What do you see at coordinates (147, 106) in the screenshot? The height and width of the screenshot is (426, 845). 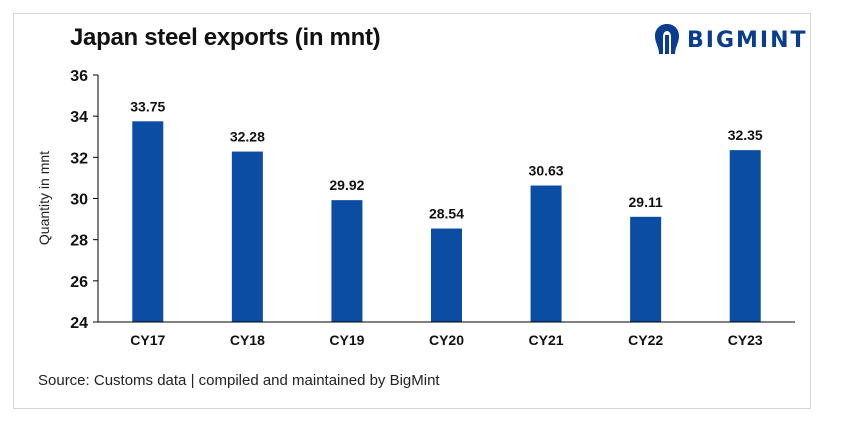 I see `data-label: 33.75` at bounding box center [147, 106].